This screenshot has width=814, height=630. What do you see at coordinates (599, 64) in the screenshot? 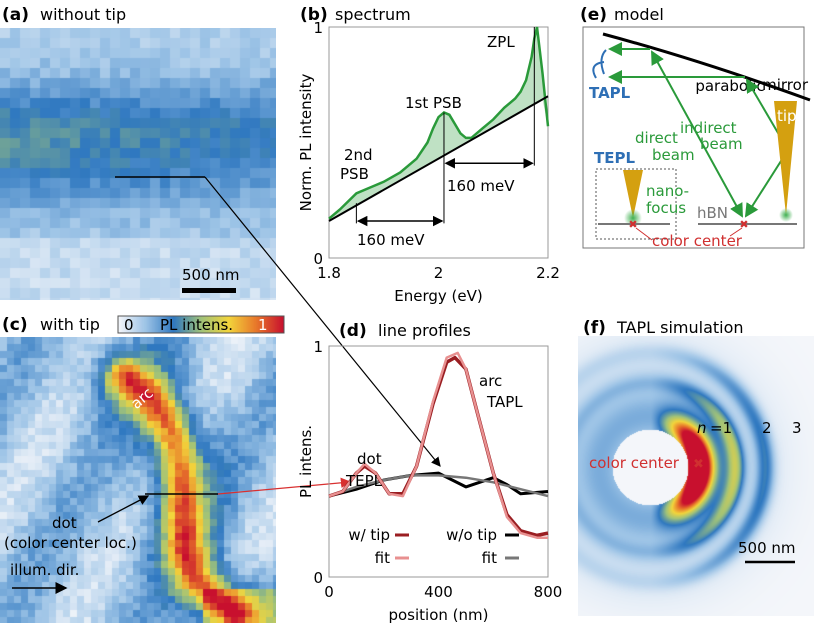
I see `tapl-brace` at bounding box center [599, 64].